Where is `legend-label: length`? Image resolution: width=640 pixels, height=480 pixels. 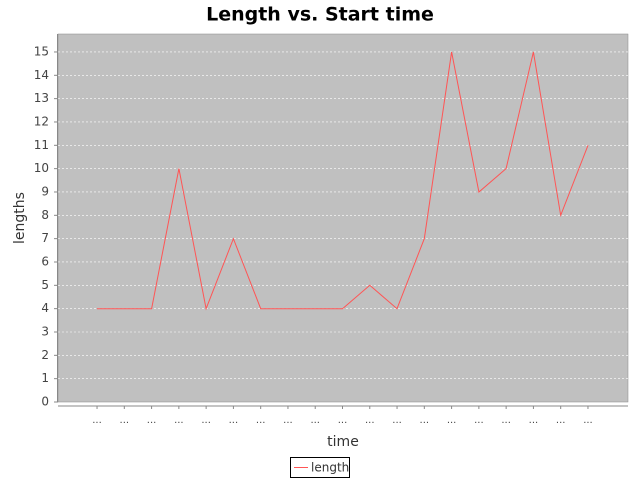
legend-label: length is located at coordinates (330, 468).